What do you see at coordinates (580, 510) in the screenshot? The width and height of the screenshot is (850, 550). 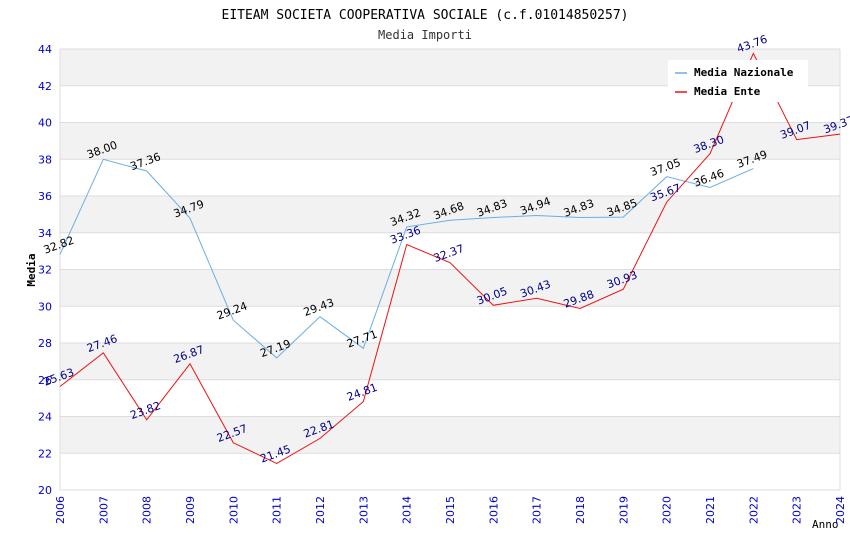 I see `x-tick-label: 2018` at bounding box center [580, 510].